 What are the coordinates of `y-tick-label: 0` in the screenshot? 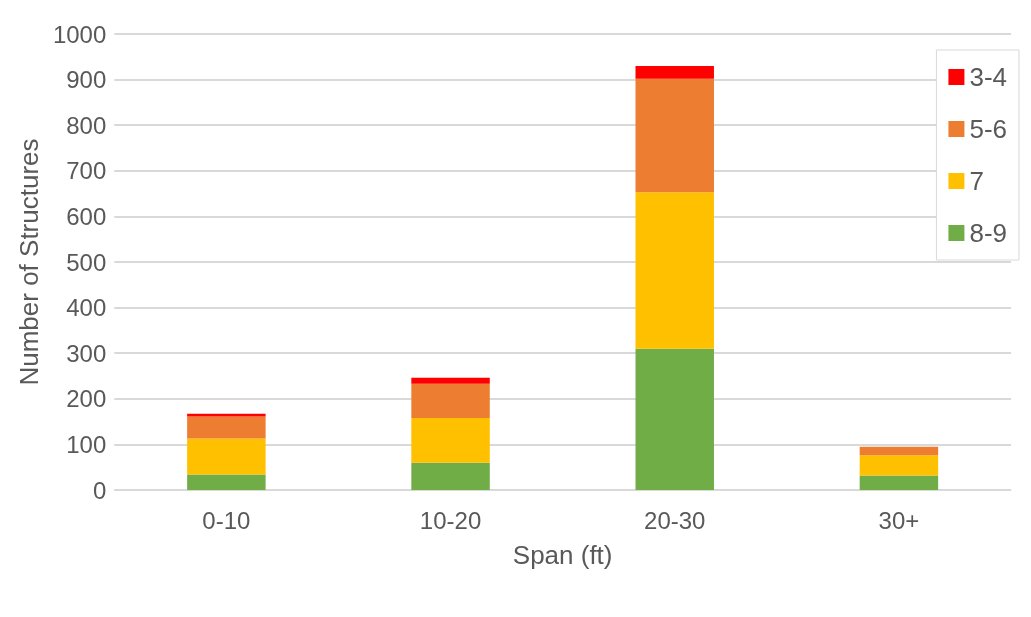 It's located at (99, 490).